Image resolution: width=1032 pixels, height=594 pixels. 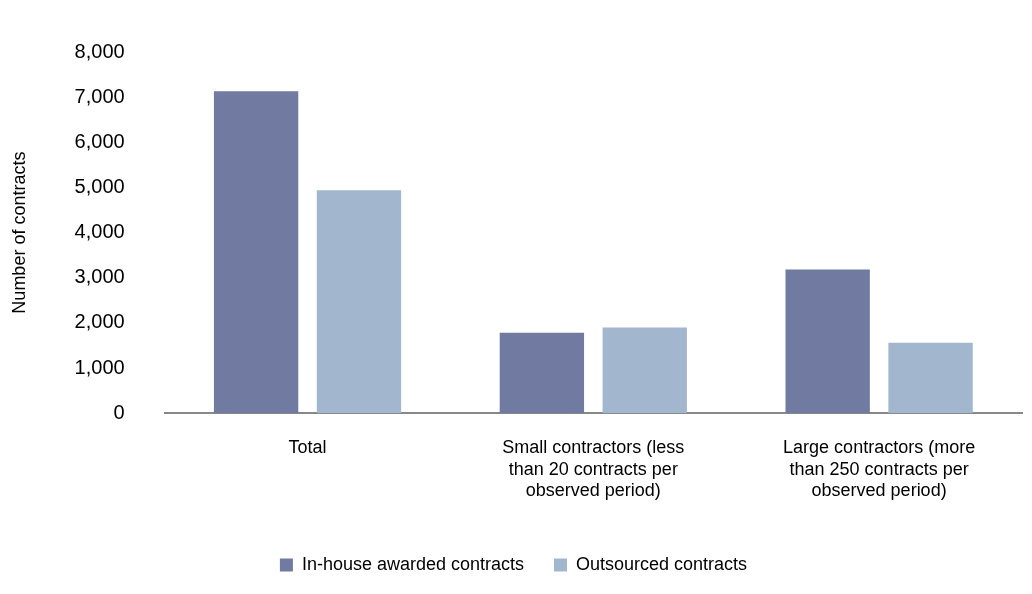 I want to click on y-tick-label: 7,000, so click(x=99, y=95).